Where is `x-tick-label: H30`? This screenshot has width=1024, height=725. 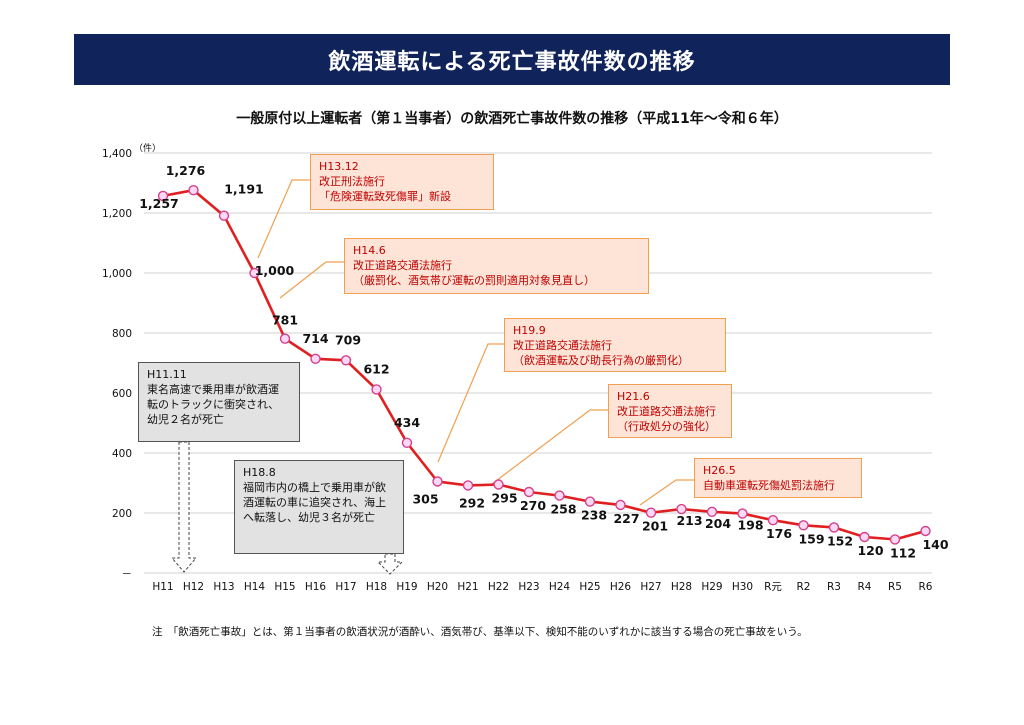 x-tick-label: H30 is located at coordinates (742, 587).